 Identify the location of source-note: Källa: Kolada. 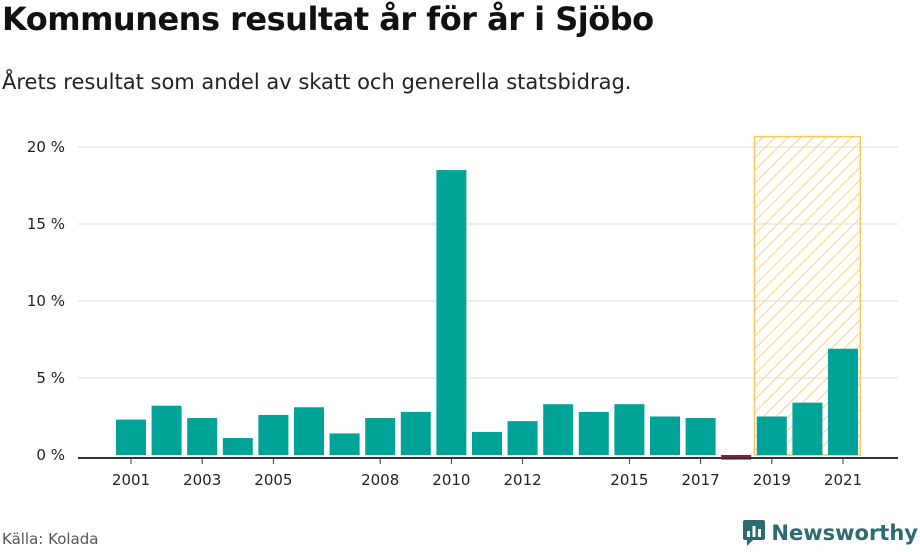
(50, 539).